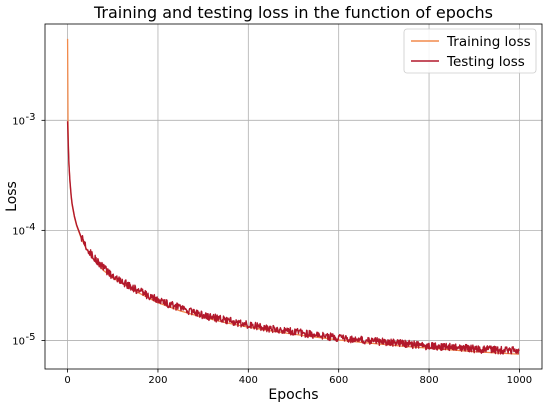  I want to click on x-tick-label: 1000, so click(519, 380).